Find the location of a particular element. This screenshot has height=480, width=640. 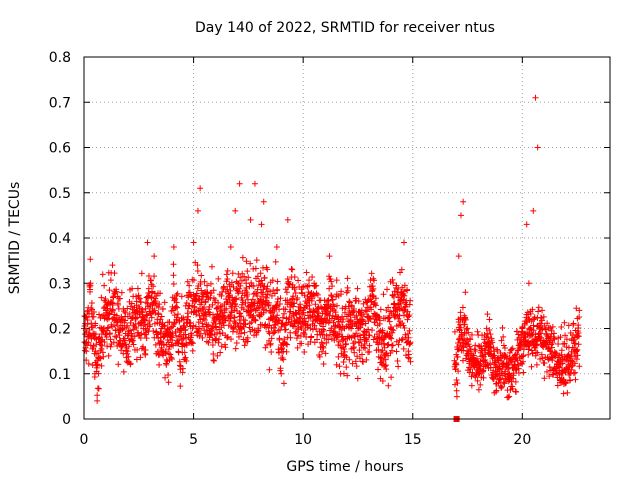

x-tick-label: 15 is located at coordinates (413, 440).